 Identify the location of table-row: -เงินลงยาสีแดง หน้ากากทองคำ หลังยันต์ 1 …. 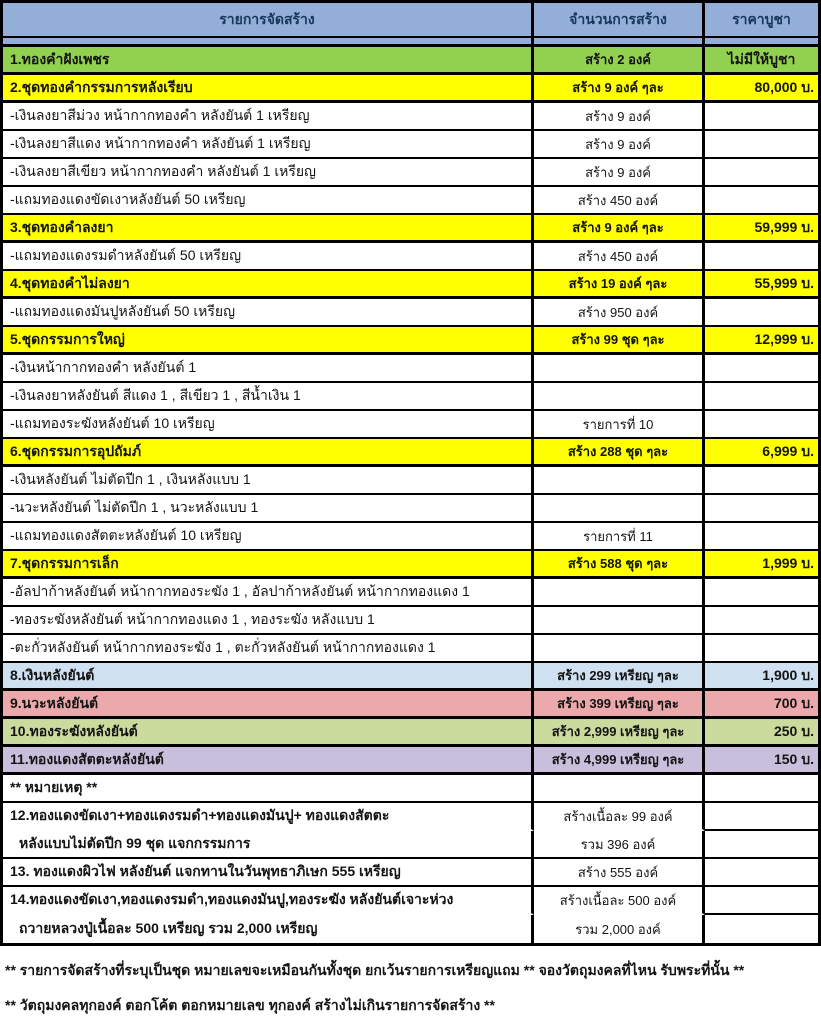
(410, 145).